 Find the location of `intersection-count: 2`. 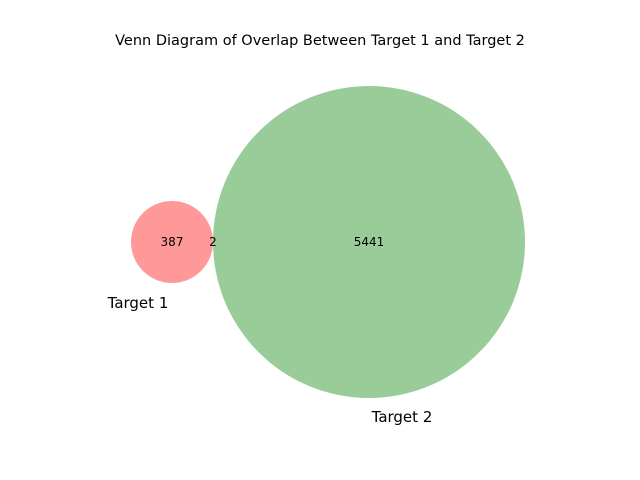

intersection-count: 2 is located at coordinates (213, 242).